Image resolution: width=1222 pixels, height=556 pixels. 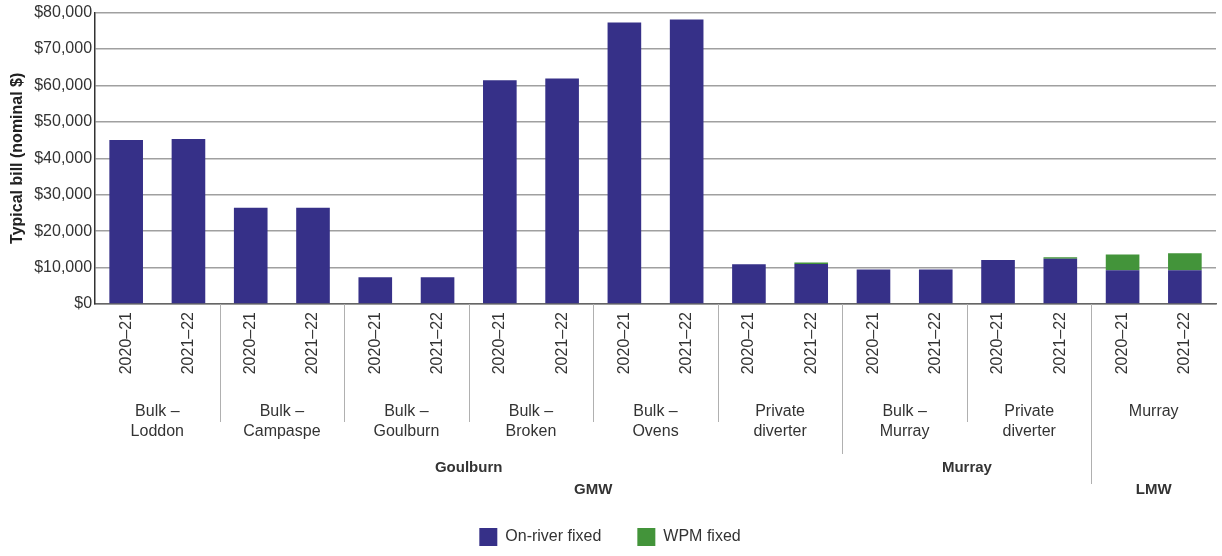 What do you see at coordinates (63, 12) in the screenshot?
I see `y-tick-label: $80,000` at bounding box center [63, 12].